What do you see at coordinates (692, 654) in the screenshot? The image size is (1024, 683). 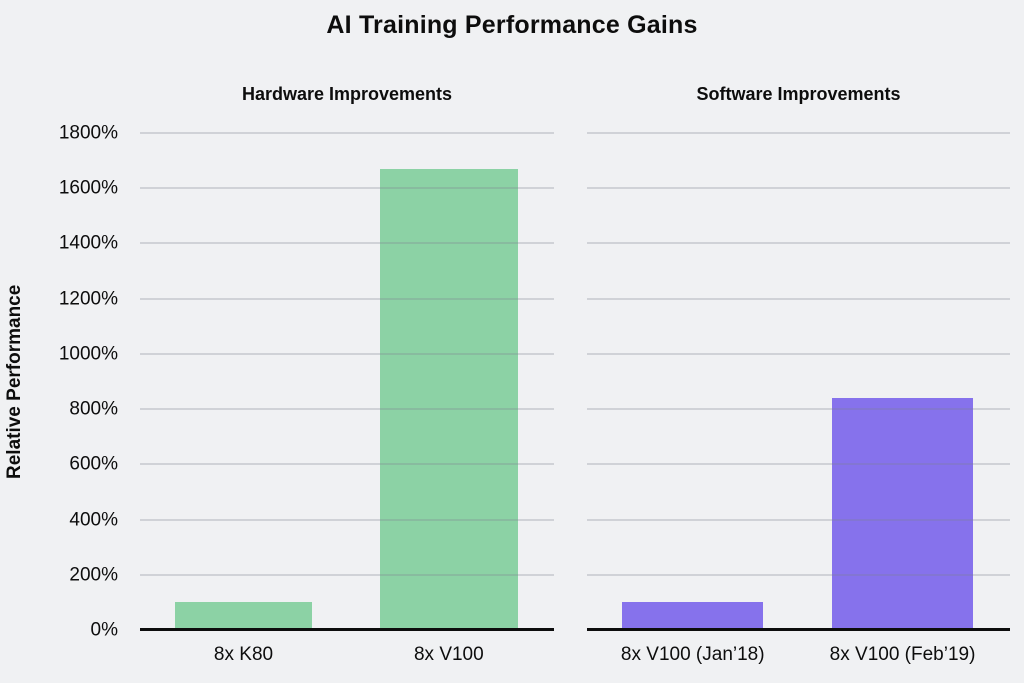 I see `x-tick-label: 8x V100 (Jan’18)` at bounding box center [692, 654].